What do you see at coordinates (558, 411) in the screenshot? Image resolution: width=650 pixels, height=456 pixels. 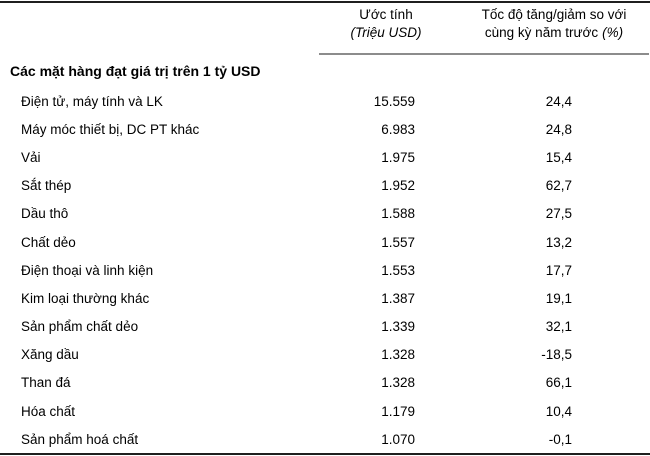 I see `growth-value: 10,4` at bounding box center [558, 411].